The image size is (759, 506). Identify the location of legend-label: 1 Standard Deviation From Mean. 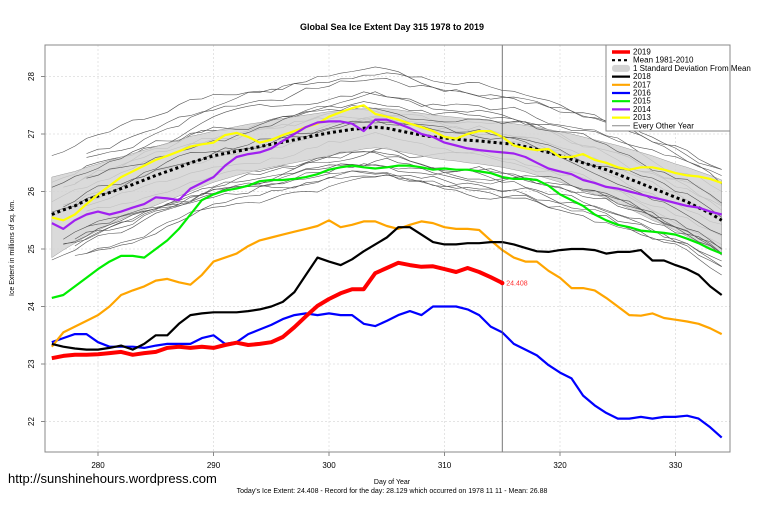
(692, 68).